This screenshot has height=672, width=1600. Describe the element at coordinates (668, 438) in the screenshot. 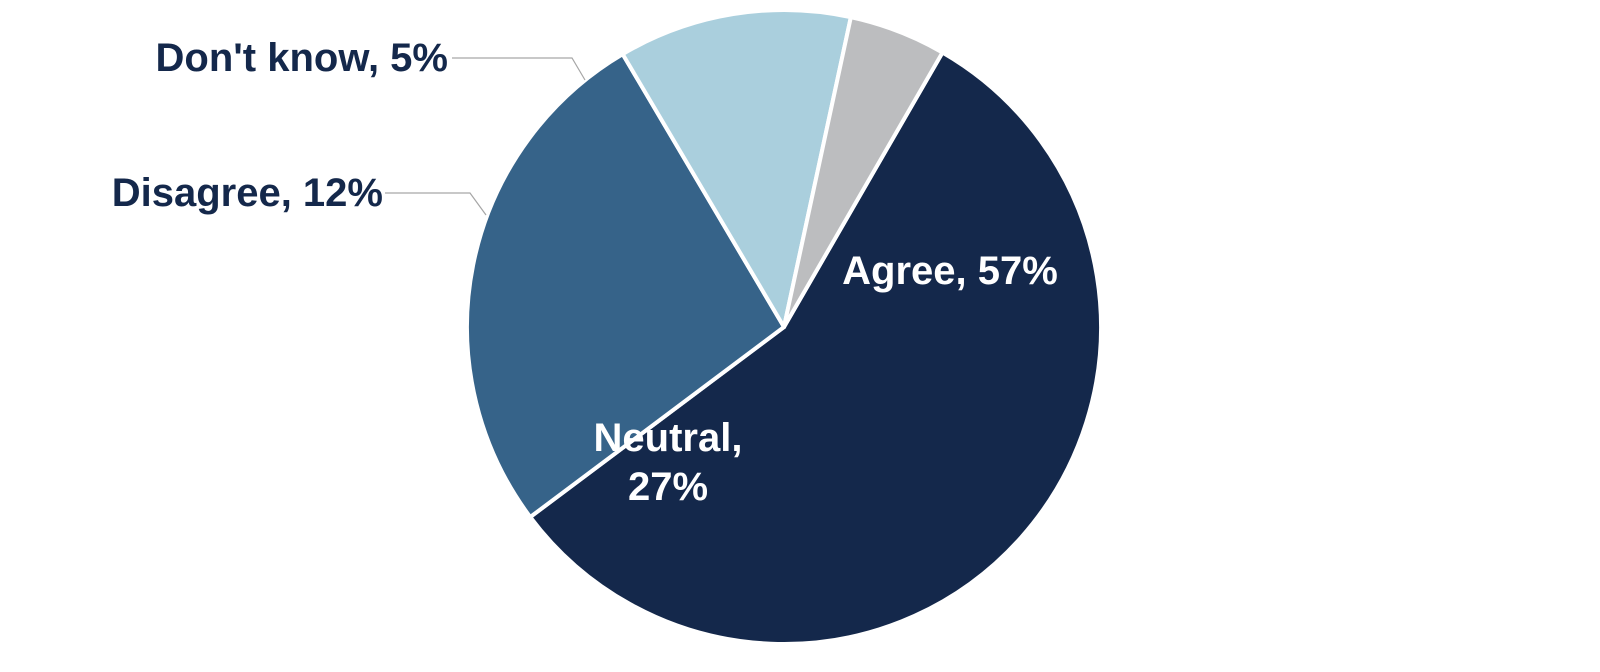

I see `data-label-neutral: Neutral,` at that location.